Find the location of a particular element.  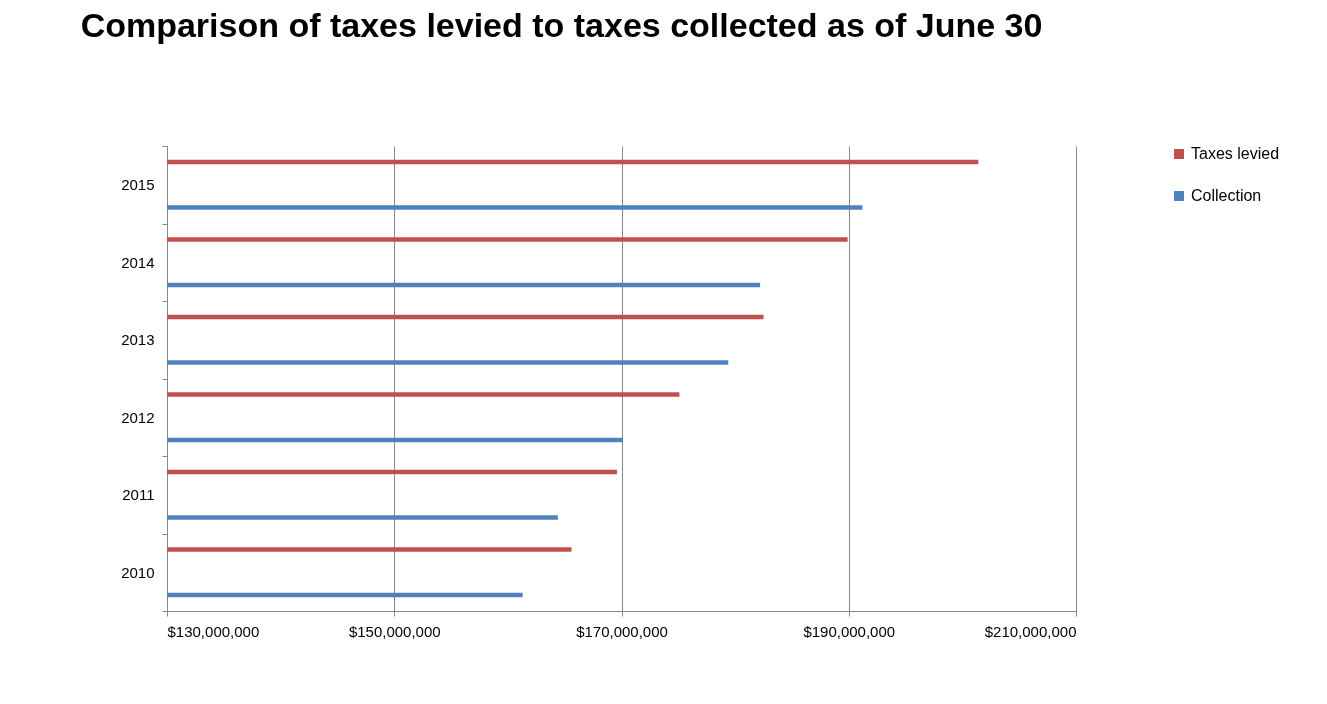

y-tick-label: 2012 is located at coordinates (138, 417).